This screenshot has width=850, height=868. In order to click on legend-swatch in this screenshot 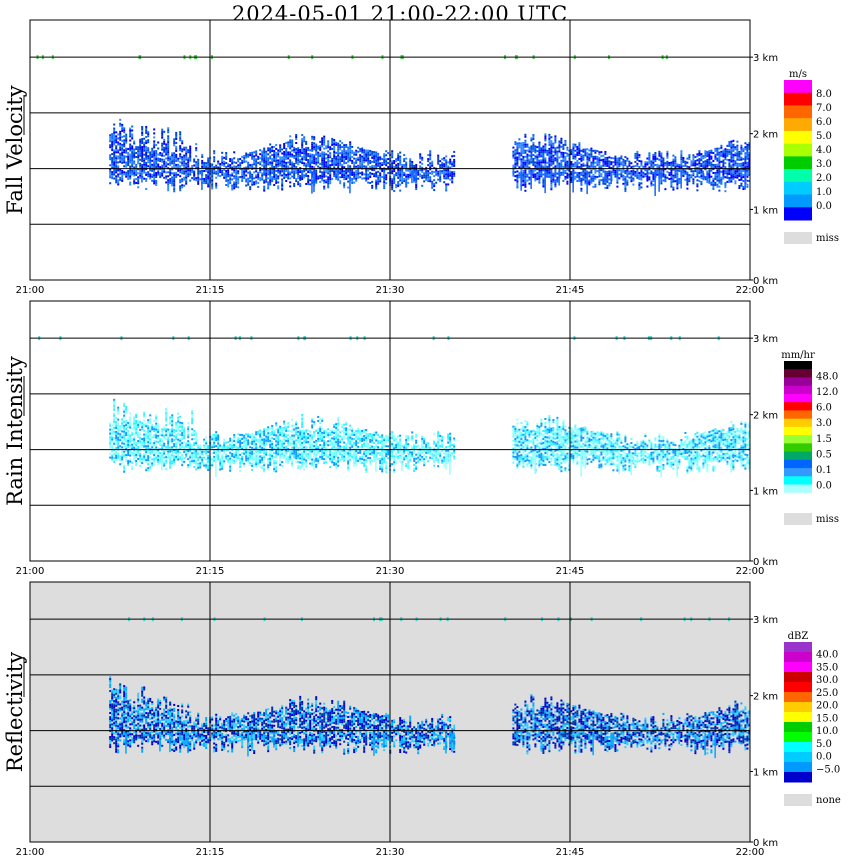, I will do `click(798, 150)`.